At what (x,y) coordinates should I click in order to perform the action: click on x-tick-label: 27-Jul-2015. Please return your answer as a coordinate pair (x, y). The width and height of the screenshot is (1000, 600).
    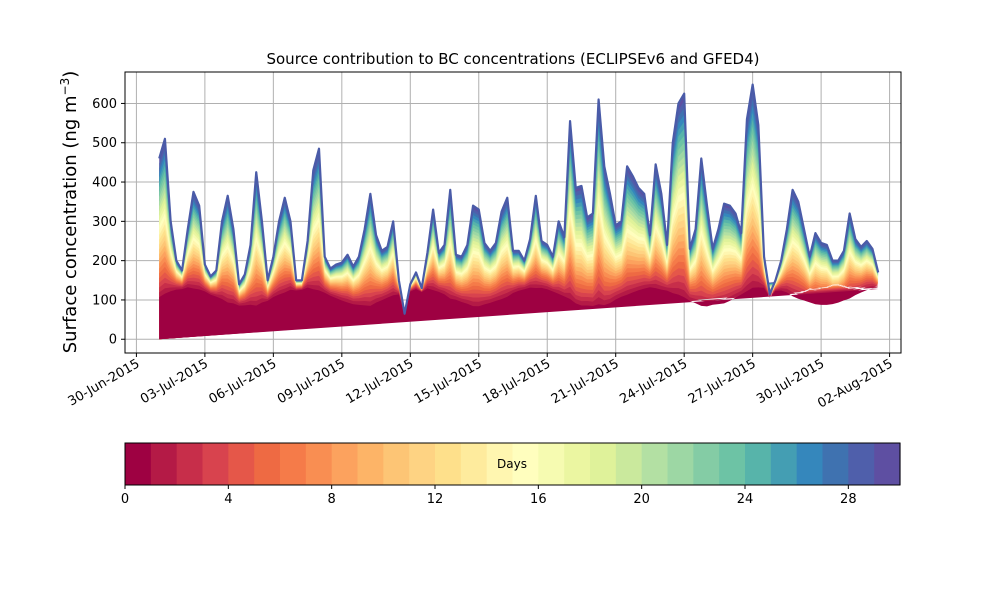
    Looking at the image, I should click on (722, 381).